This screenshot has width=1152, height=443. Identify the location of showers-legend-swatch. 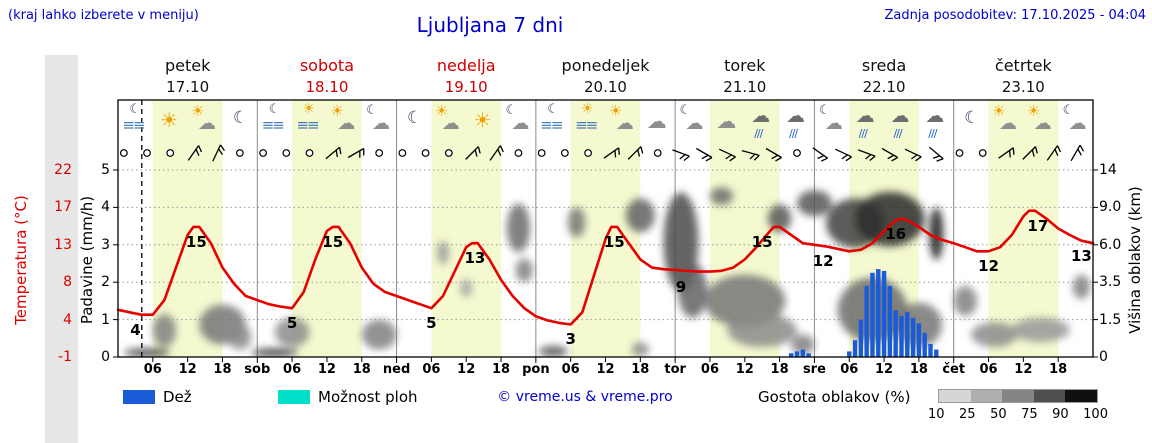
(294, 397).